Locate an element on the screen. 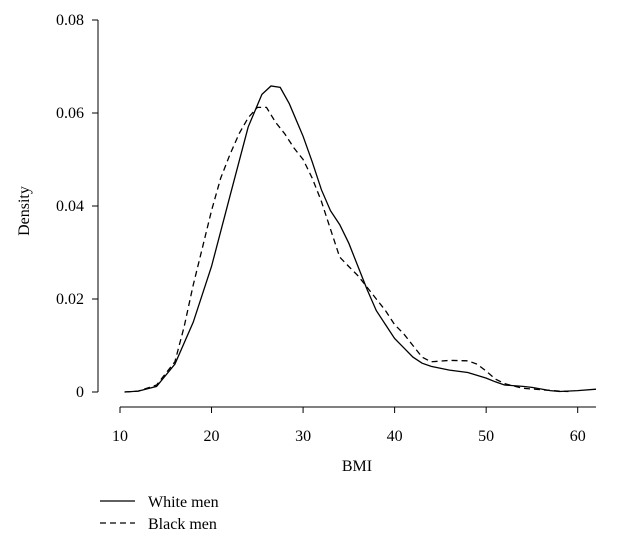  x-tick-label: 50 is located at coordinates (486, 436).